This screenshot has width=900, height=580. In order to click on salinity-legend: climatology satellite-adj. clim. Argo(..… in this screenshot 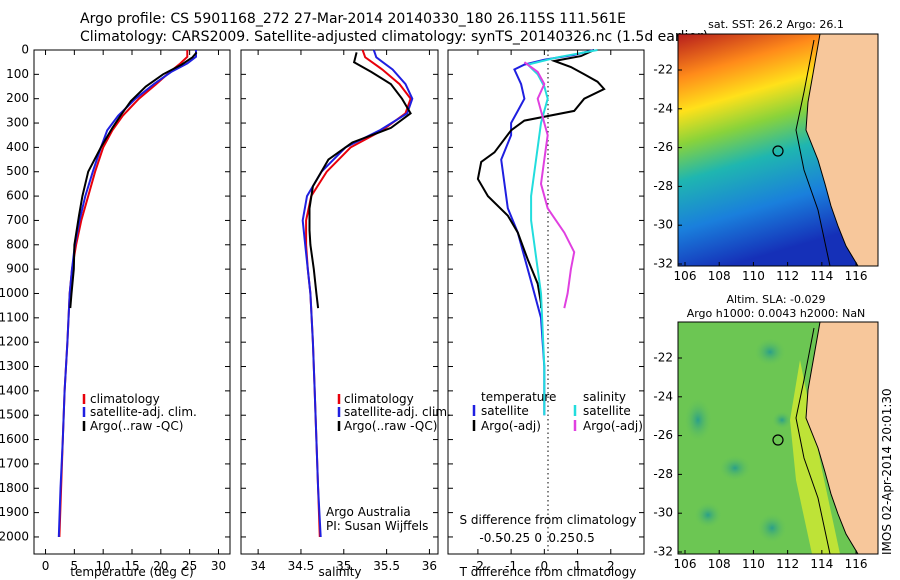, I will do `click(394, 412)`.